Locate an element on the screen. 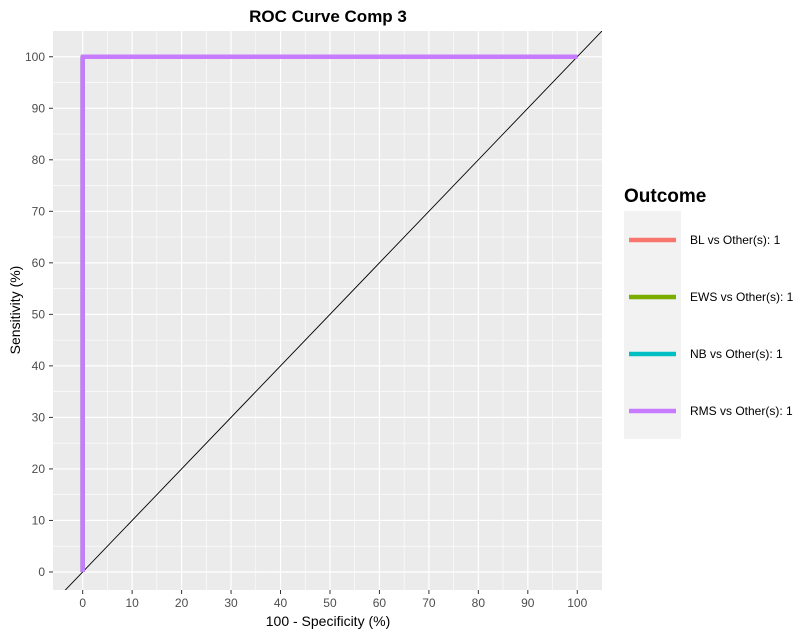 This screenshot has width=808, height=635. legend-label-2: EWS vs Other(s): 1 is located at coordinates (742, 297).